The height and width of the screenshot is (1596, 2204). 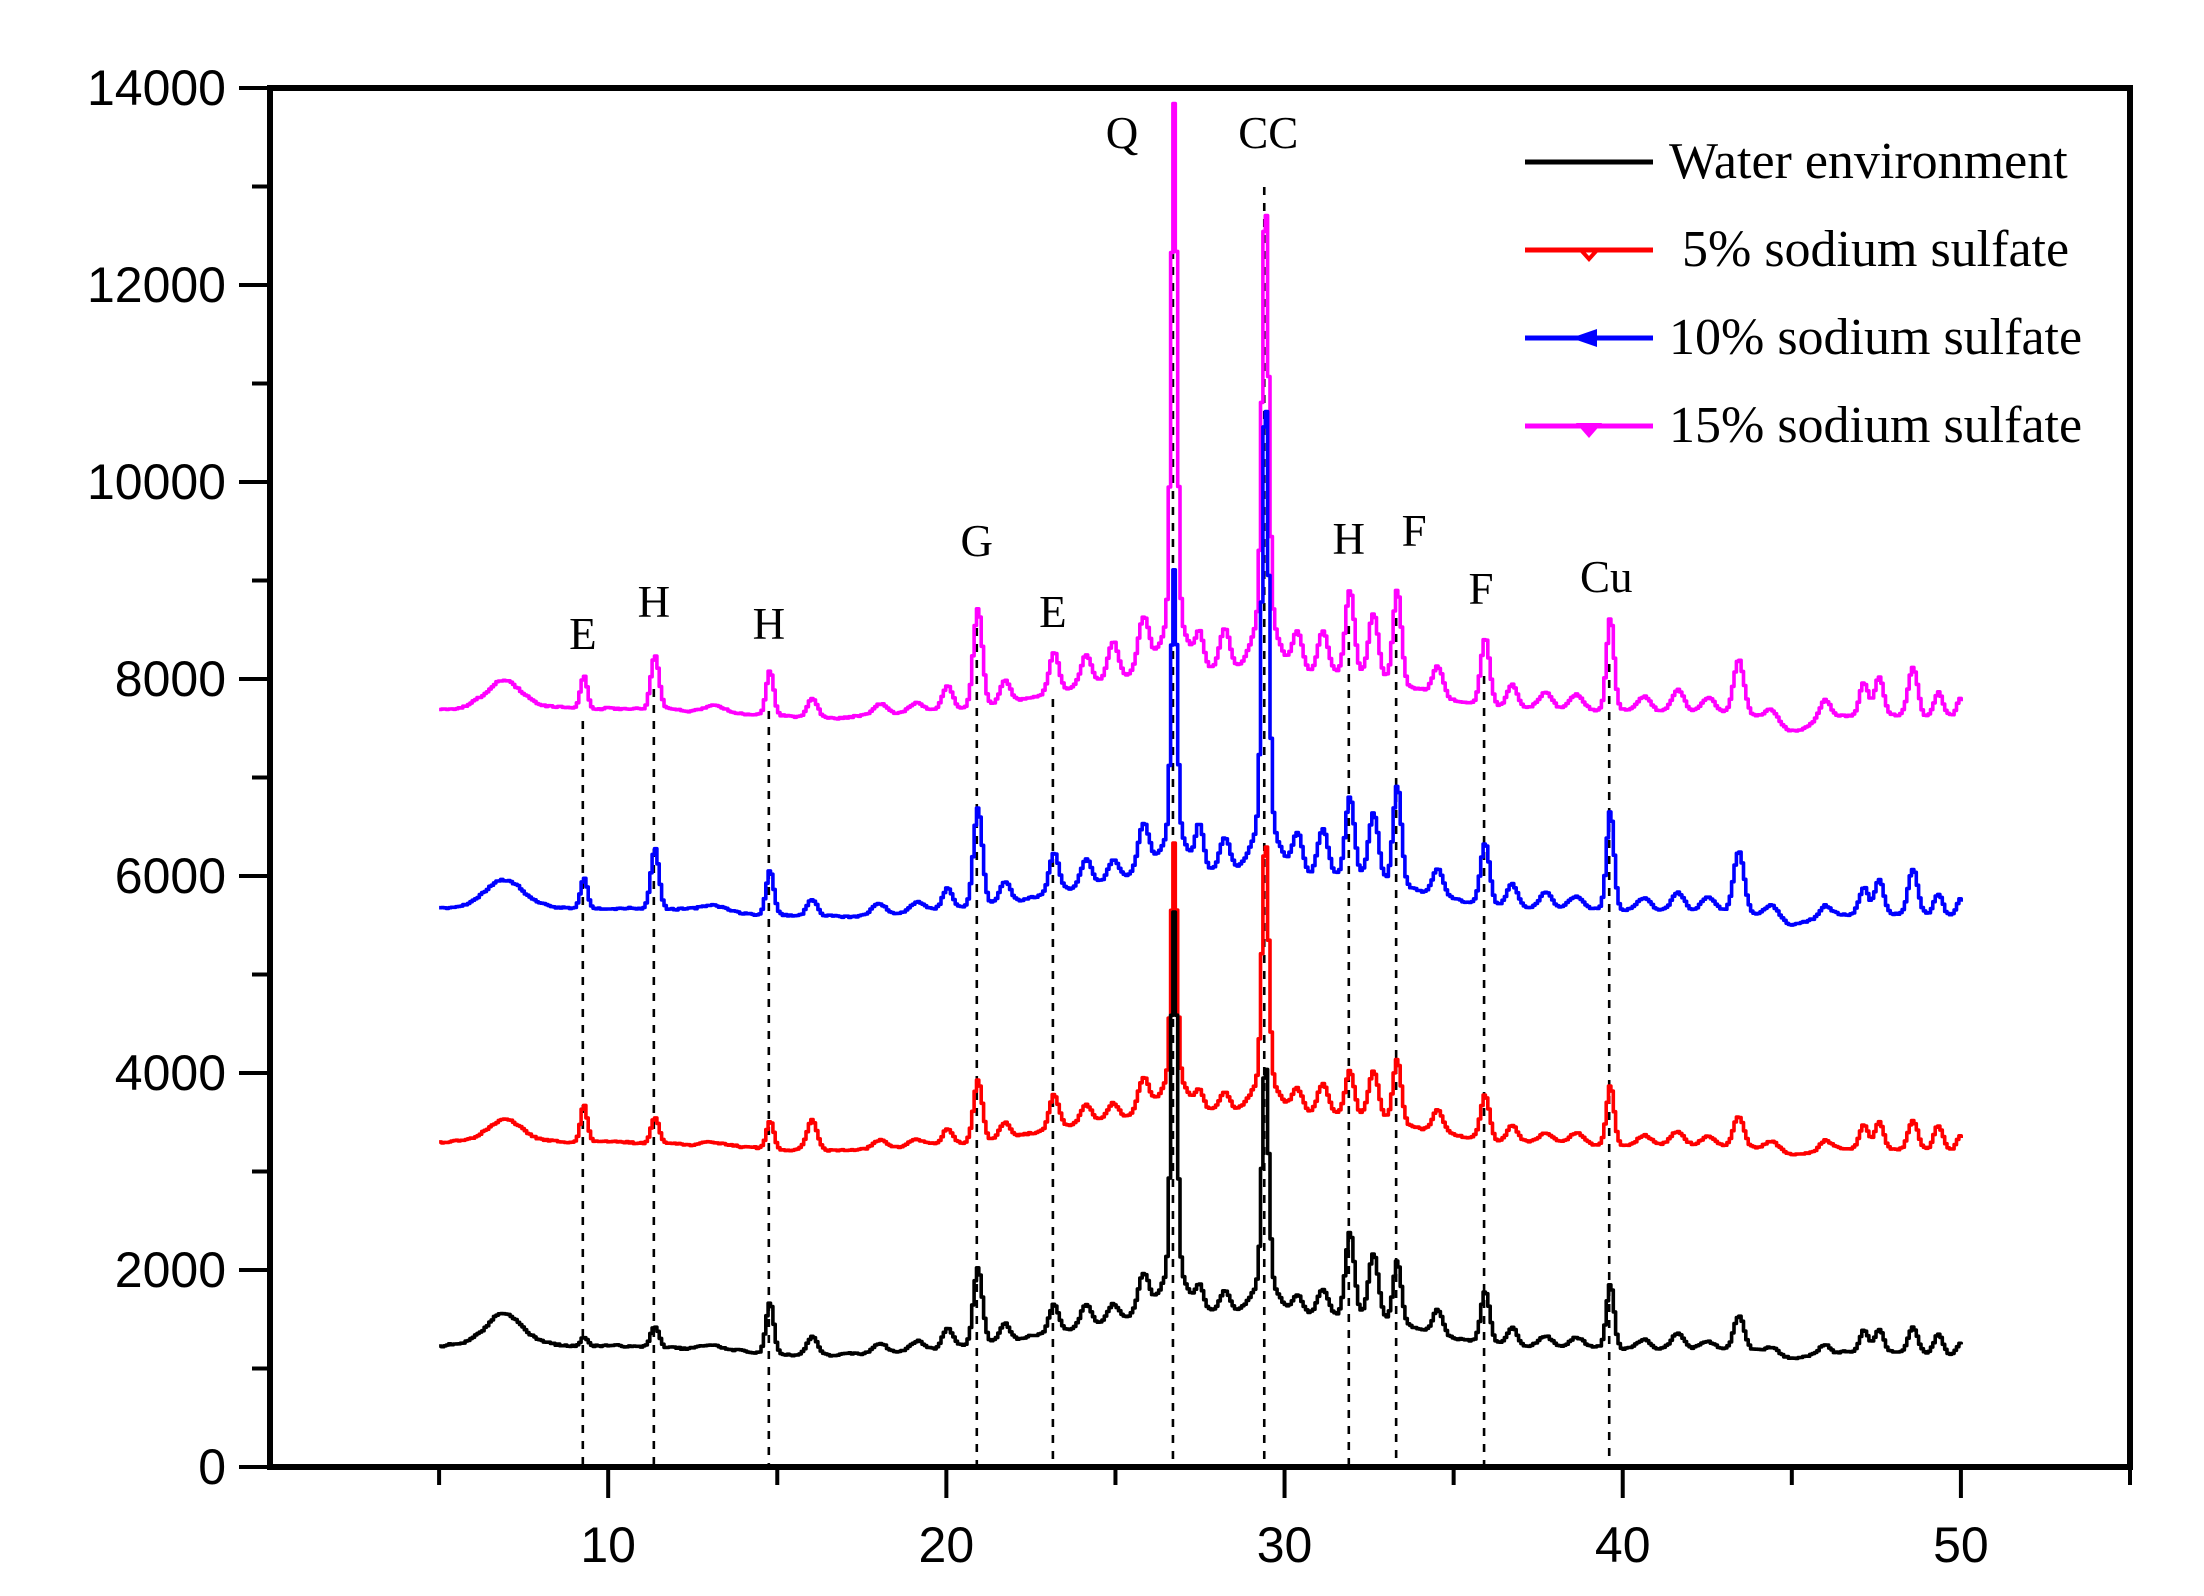 I want to click on y-tick-label: 12000, so click(x=156, y=285).